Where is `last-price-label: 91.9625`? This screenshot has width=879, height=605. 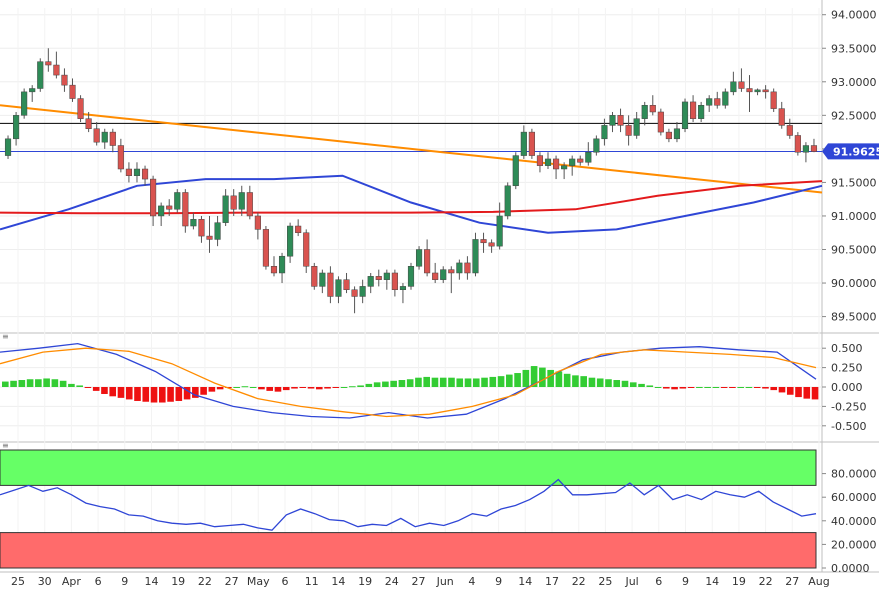 last-price-label: 91.9625 is located at coordinates (856, 151).